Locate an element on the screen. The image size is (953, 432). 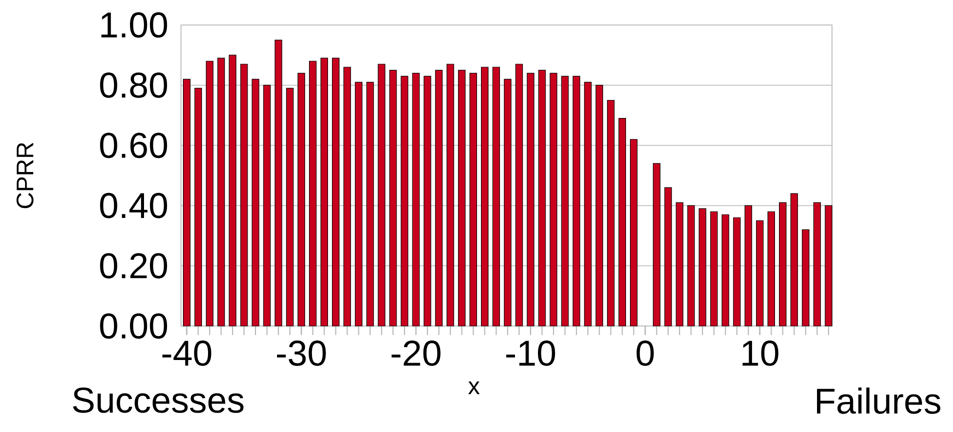
y-tick-label: 1.00 is located at coordinates (134, 25).